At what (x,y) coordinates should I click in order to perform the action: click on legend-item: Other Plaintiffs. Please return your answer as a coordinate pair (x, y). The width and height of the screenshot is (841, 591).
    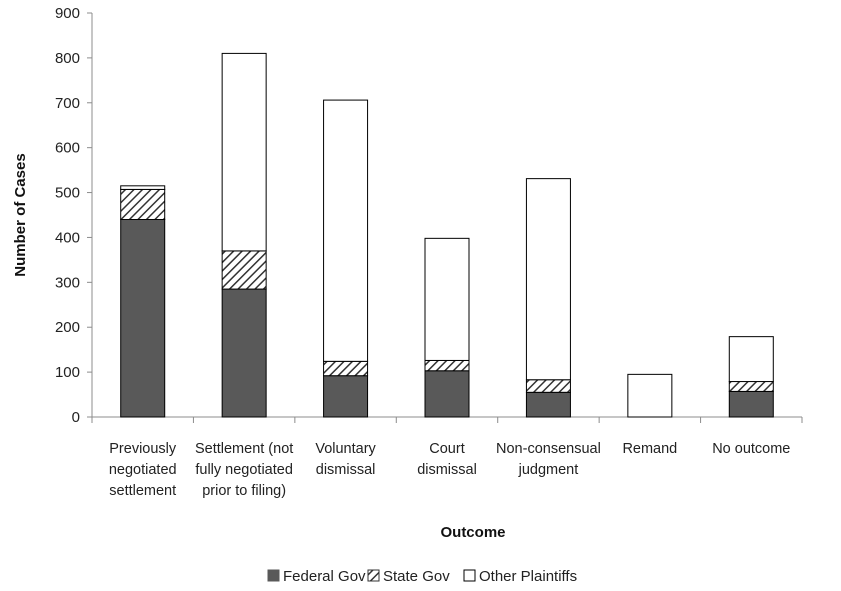
    Looking at the image, I should click on (520, 576).